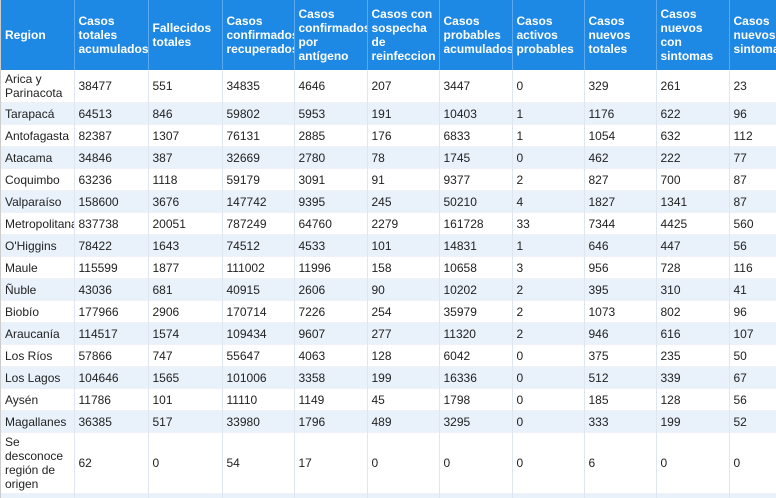  Describe the element at coordinates (476, 267) in the screenshot. I see `value-cell: 10658` at that location.